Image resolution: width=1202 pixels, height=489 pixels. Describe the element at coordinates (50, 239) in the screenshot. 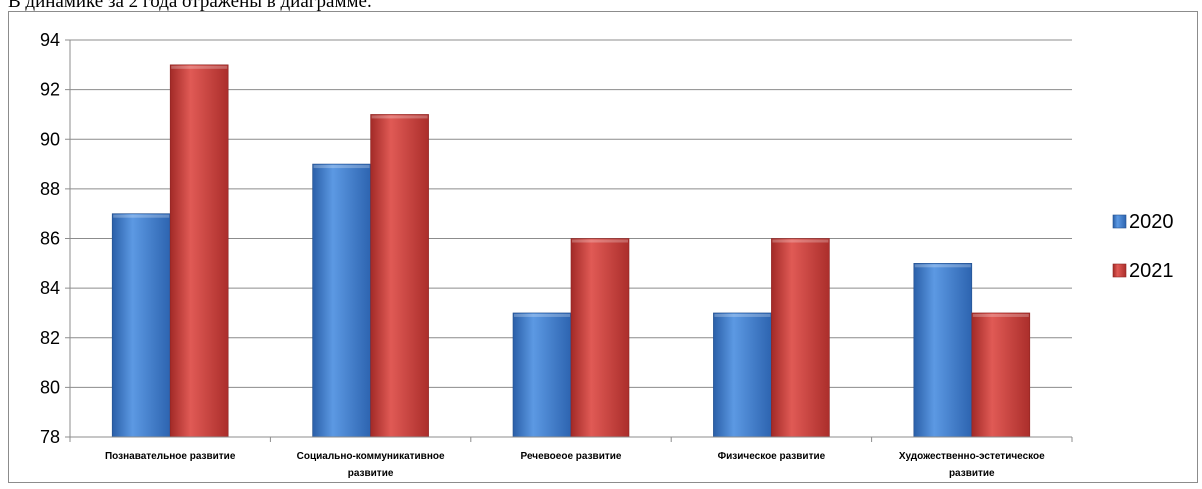

I see `y-tick-label: 86` at that location.